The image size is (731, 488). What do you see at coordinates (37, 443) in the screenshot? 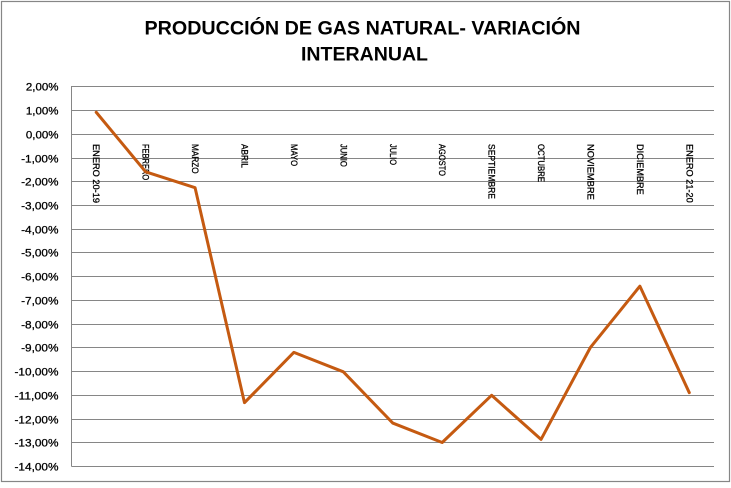
I see `svg-text: -13,00%` at bounding box center [37, 443].